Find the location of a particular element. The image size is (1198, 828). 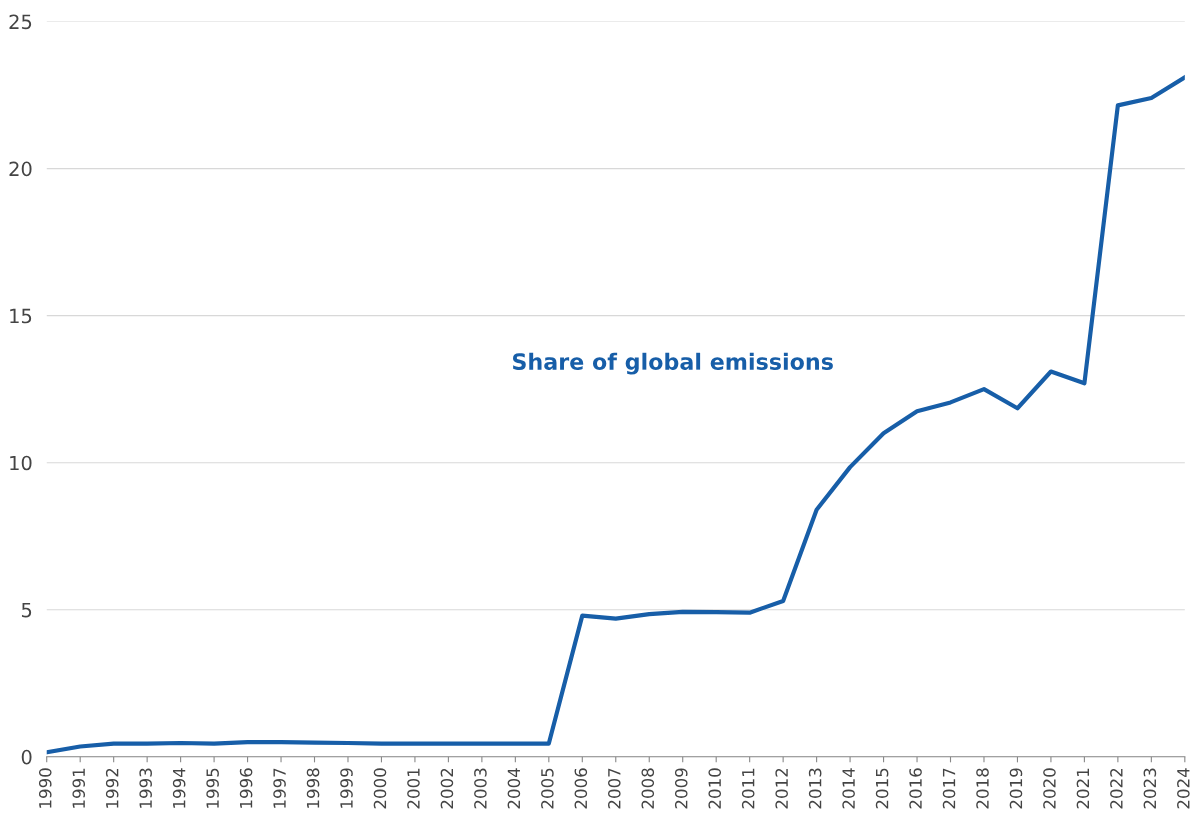

x-tick-label: 1995 is located at coordinates (212, 788).